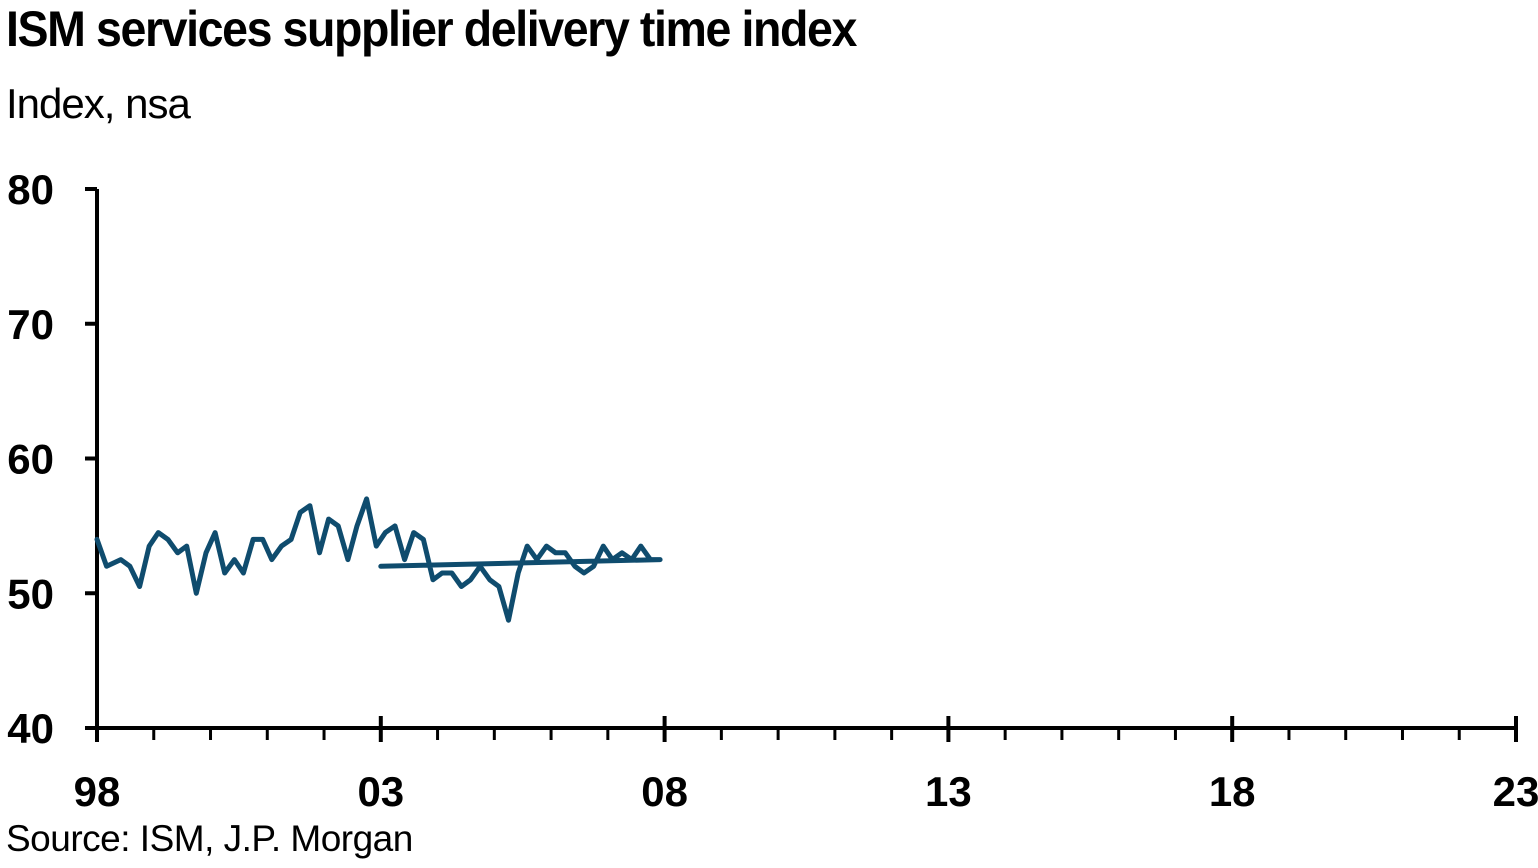 This screenshot has width=1538, height=868. What do you see at coordinates (948, 791) in the screenshot?
I see `x-tick-label: 13` at bounding box center [948, 791].